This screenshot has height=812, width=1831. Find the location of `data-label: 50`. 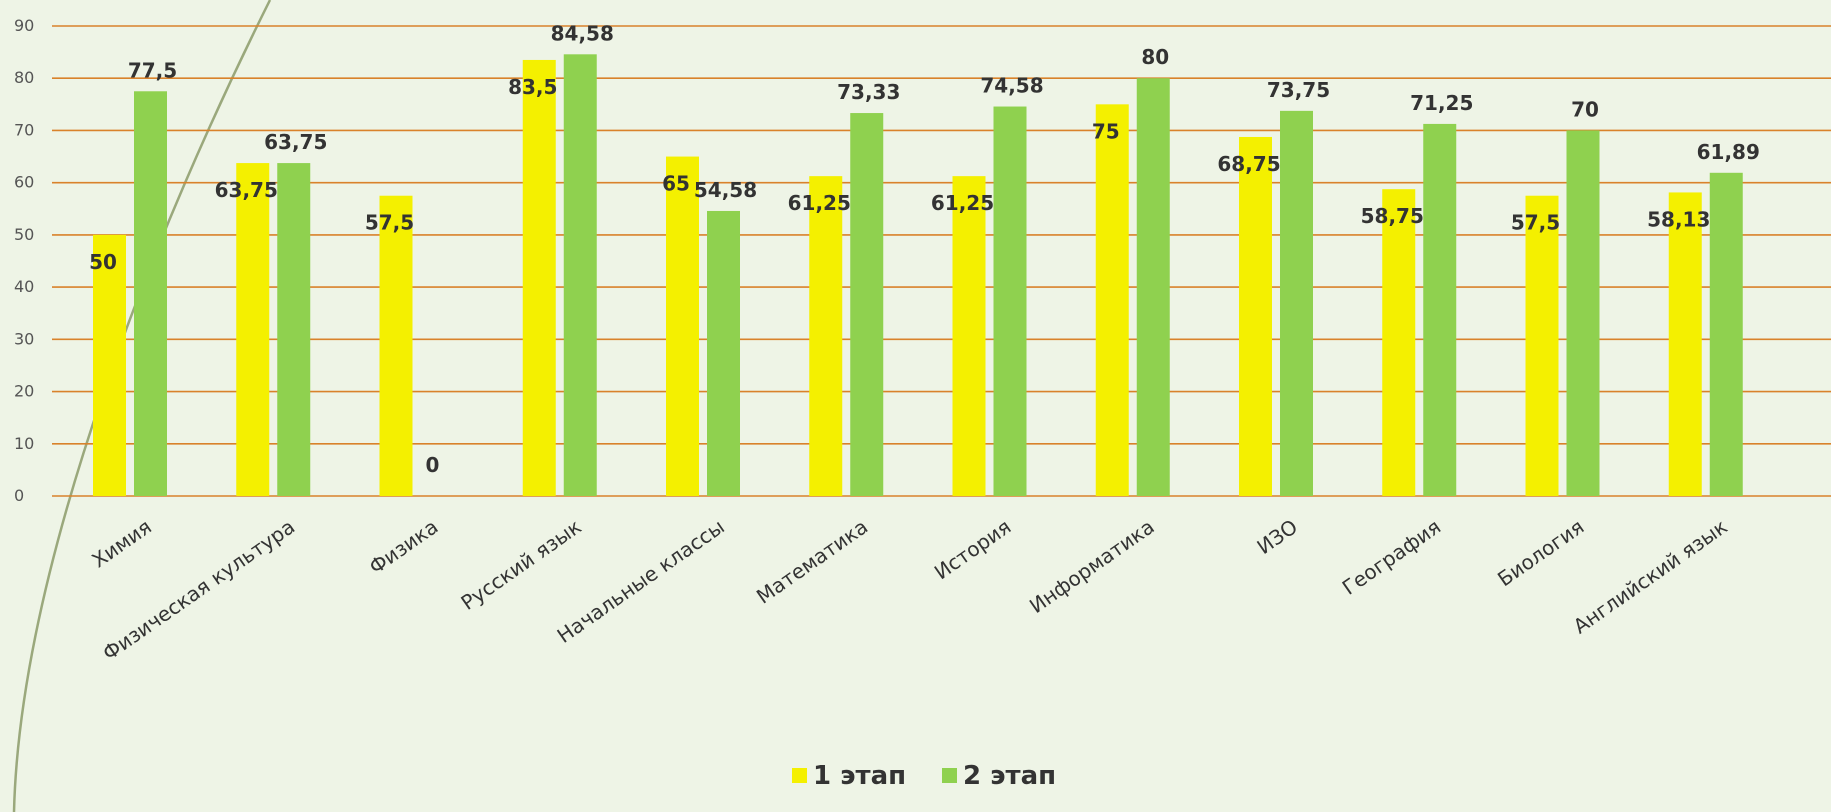

data-label: 50 is located at coordinates (103, 262).